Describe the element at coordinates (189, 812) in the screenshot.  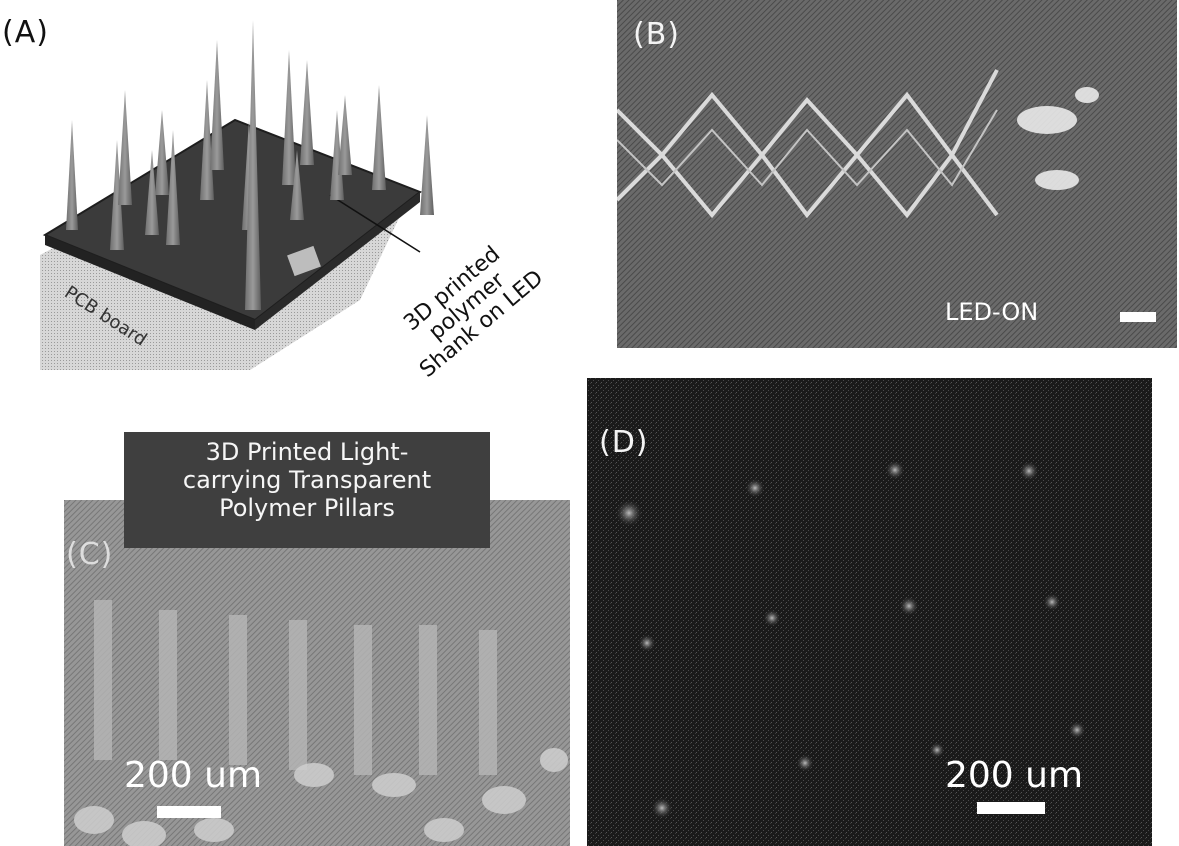
I see `panel-c-scale-bar` at that location.